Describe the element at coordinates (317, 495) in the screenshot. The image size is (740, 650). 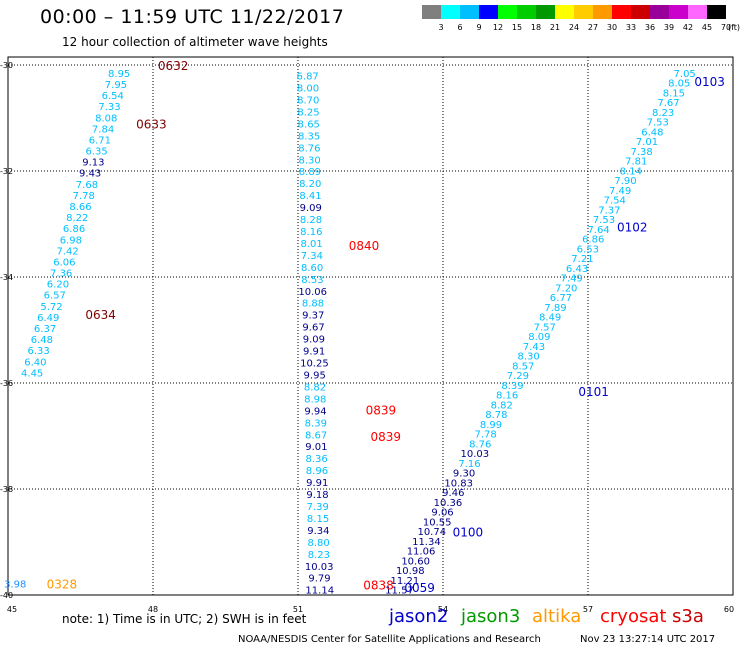
I see `wave-height-value: 9.18` at that location.